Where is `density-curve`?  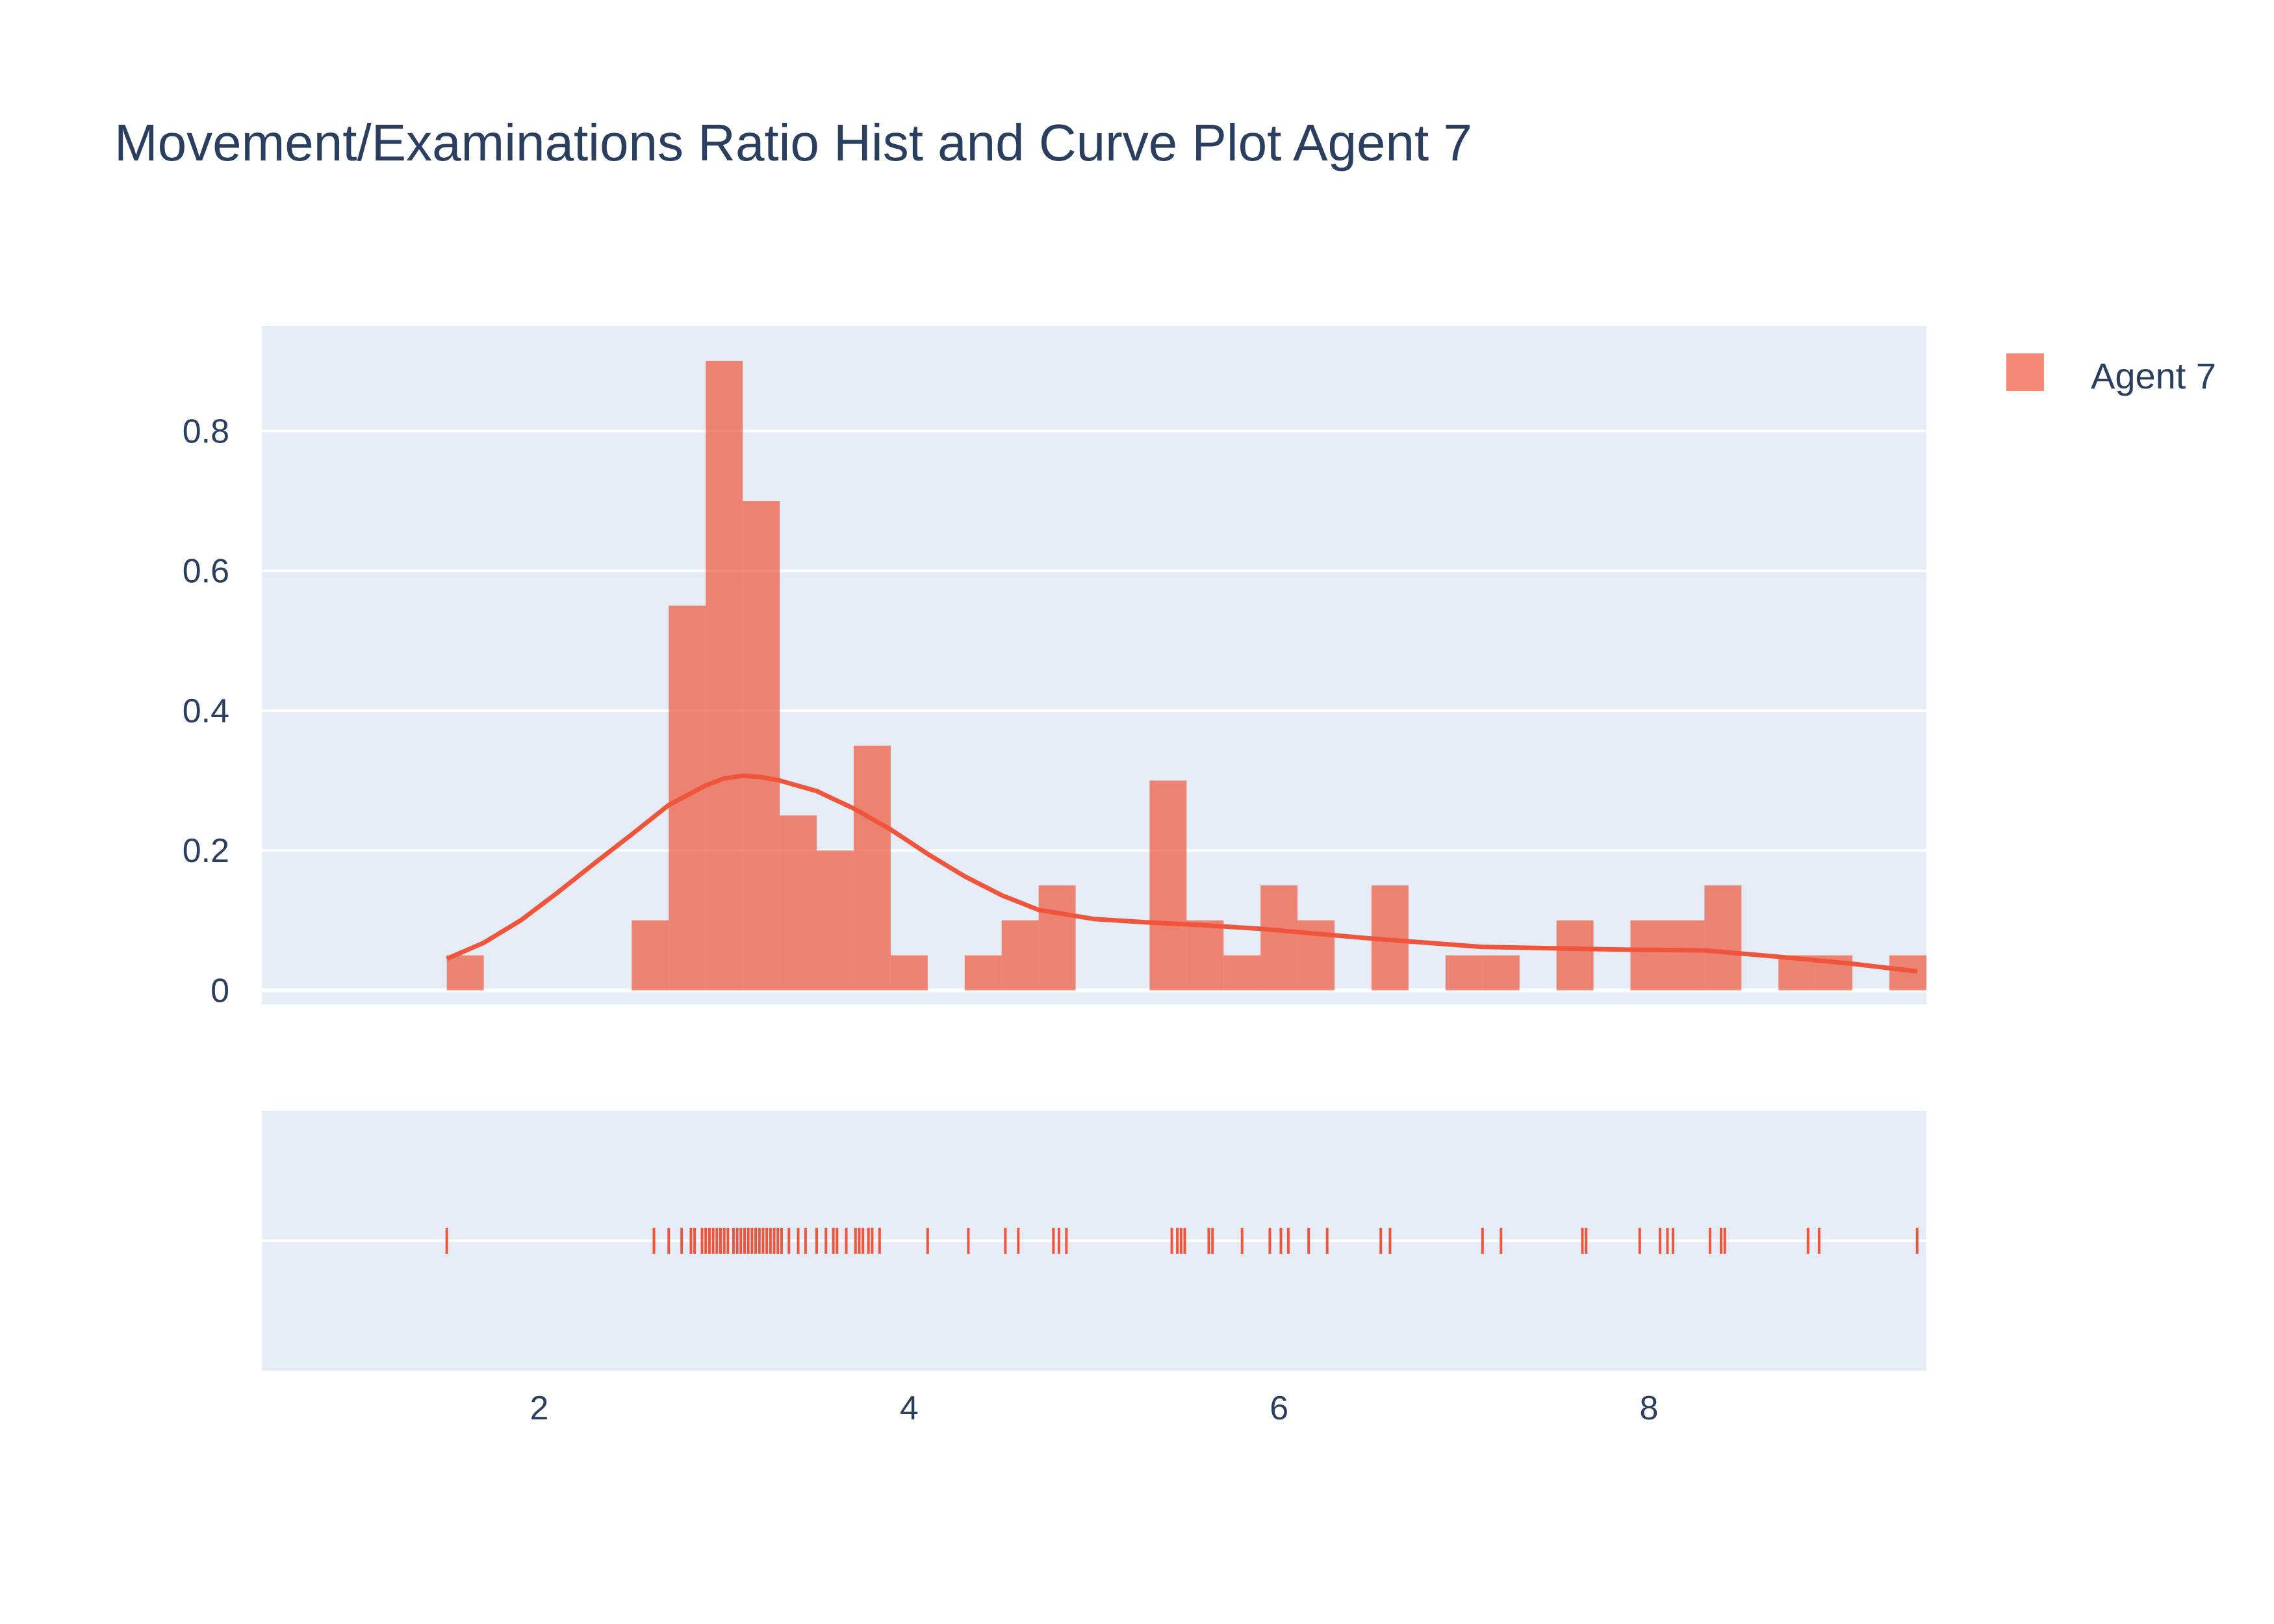 density-curve is located at coordinates (1182, 873).